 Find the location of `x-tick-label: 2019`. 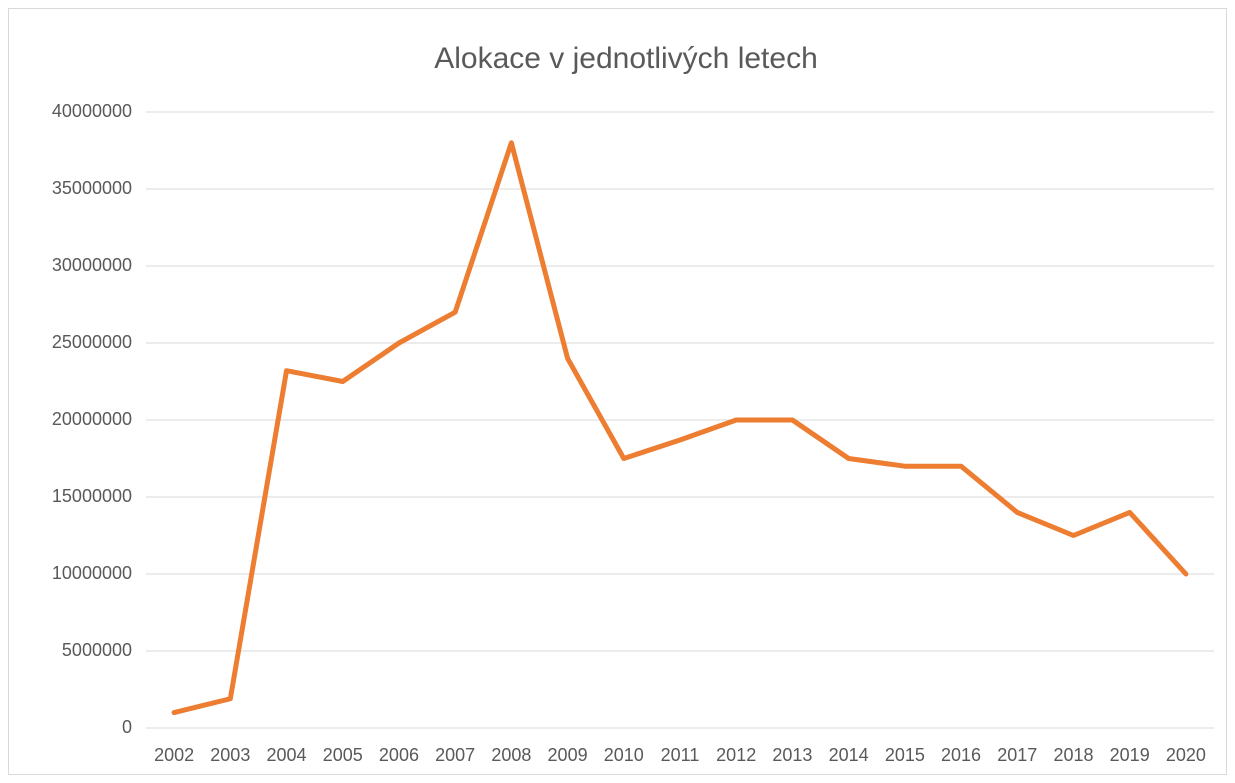

x-tick-label: 2019 is located at coordinates (1130, 755).